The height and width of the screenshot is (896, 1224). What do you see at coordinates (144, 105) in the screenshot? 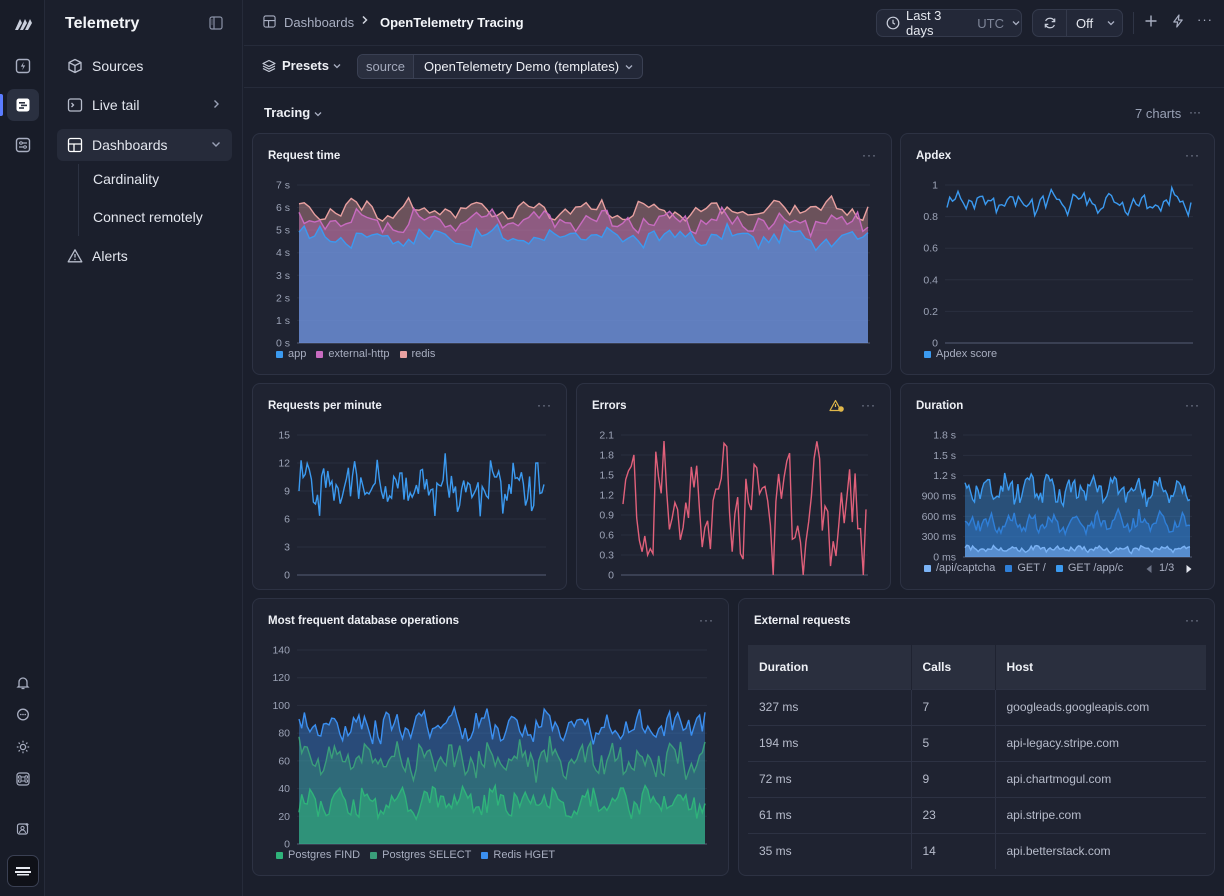
I see `sidebar-item-live-tail: Live tail` at bounding box center [144, 105].